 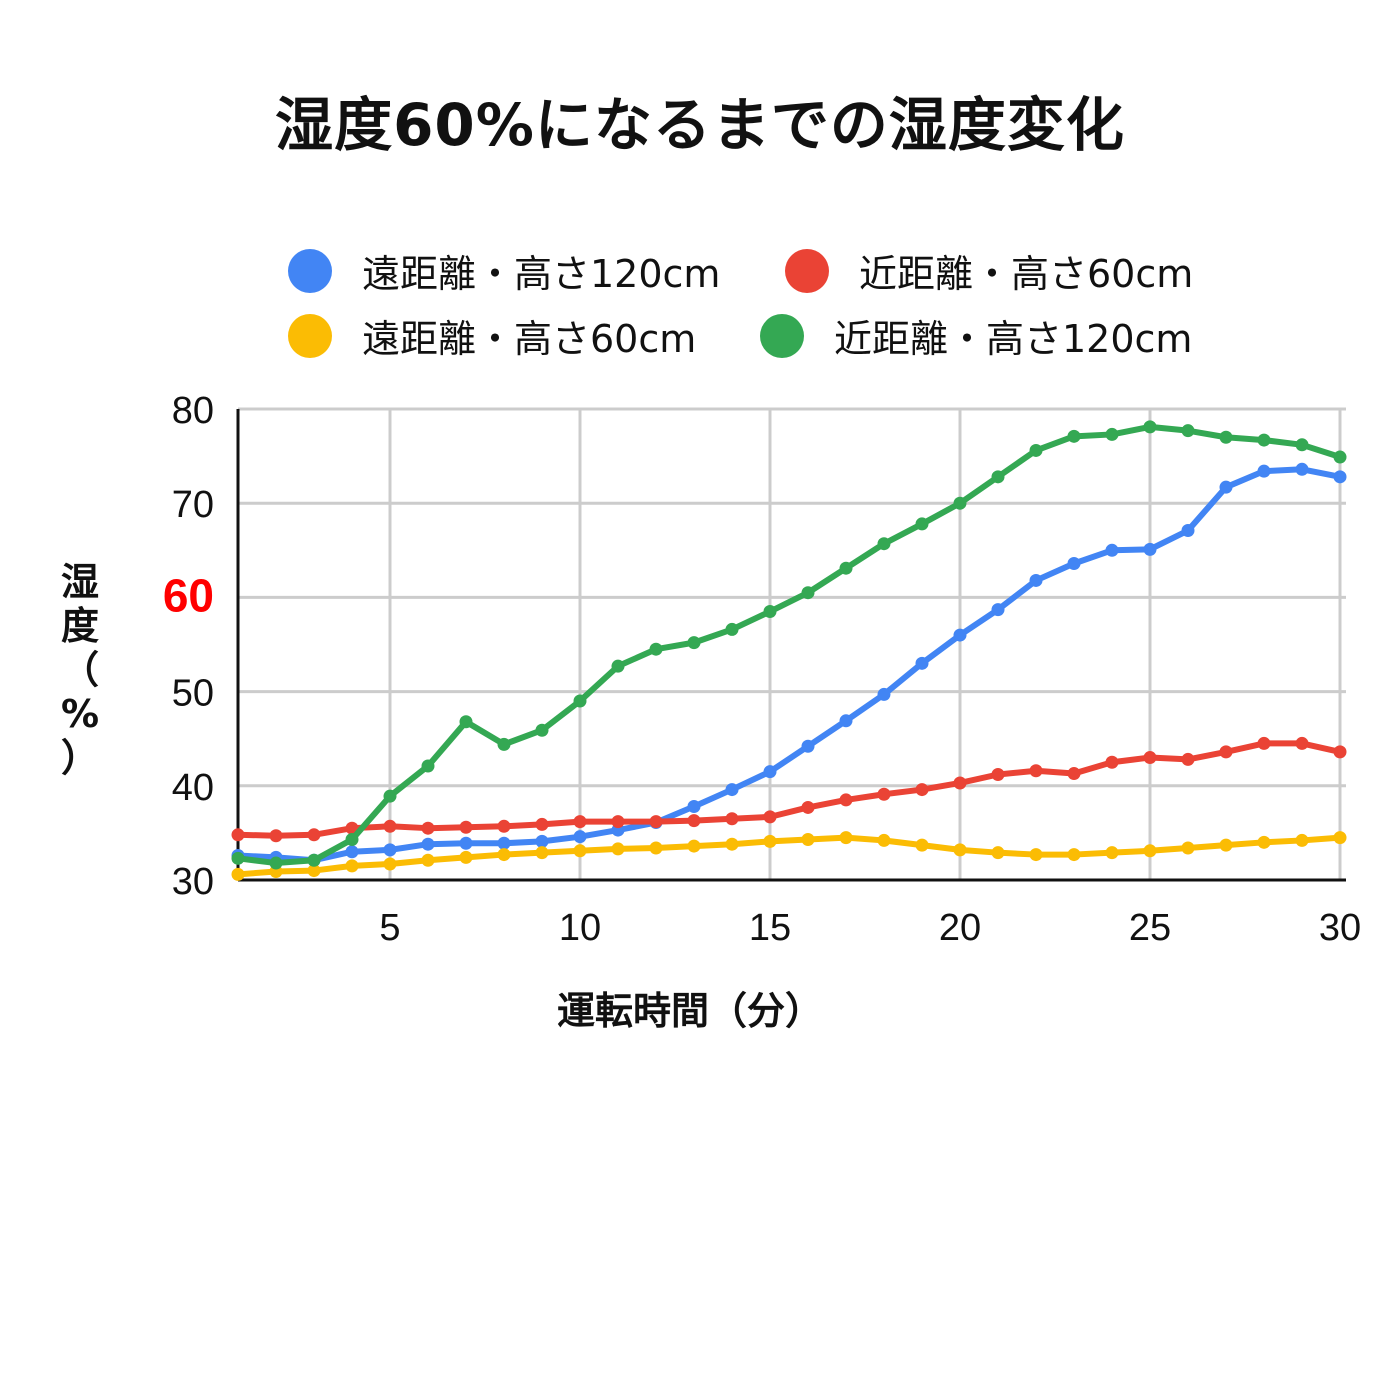 I want to click on y-axis-label-char: 湿, so click(x=79, y=582).